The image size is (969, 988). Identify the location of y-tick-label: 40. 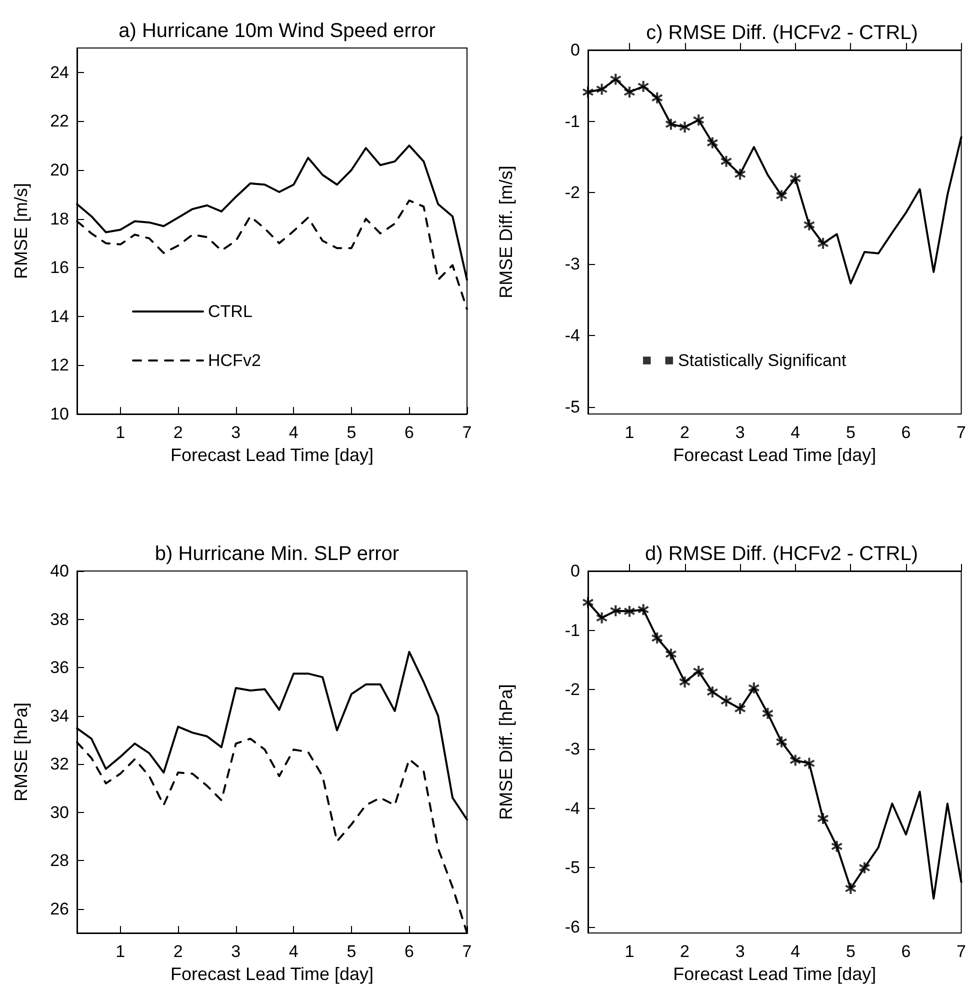
(59, 571).